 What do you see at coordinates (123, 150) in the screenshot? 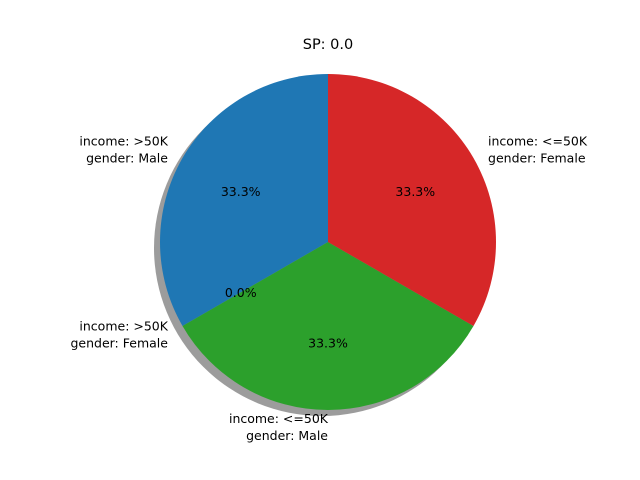
I see `slice-label-income-50k-gender-male: income: >50K gender: Male` at bounding box center [123, 150].